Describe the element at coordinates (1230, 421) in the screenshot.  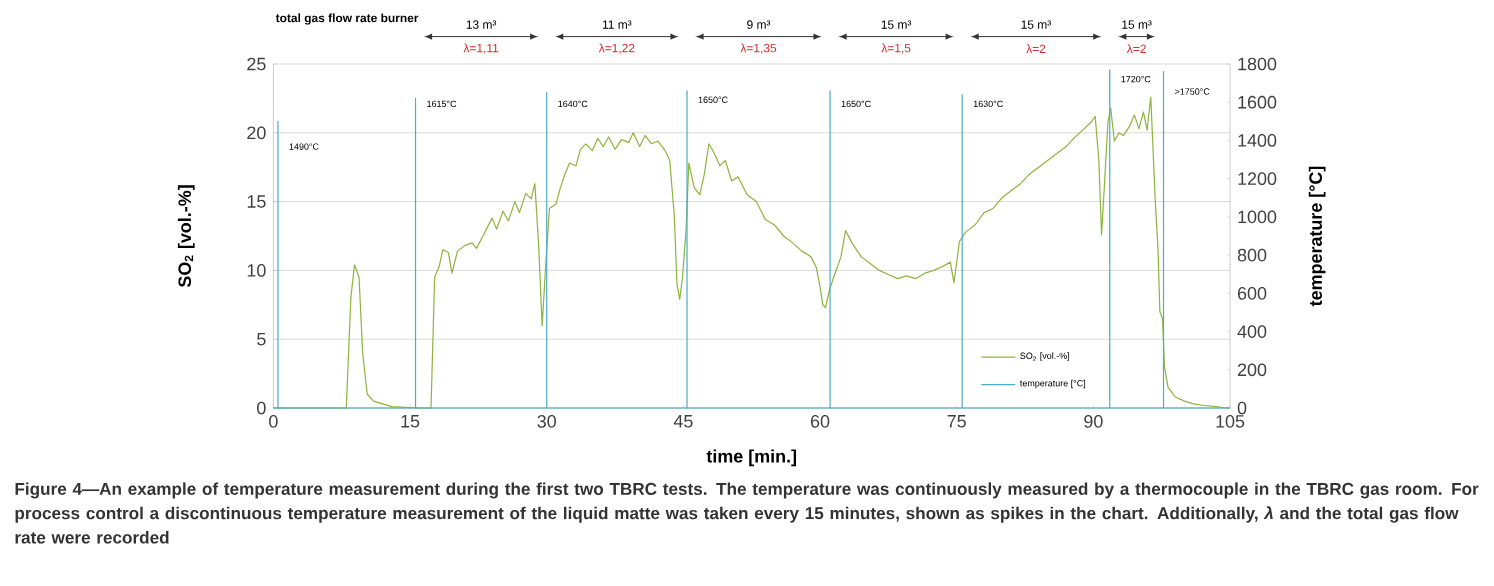
I see `x-tick-label: 105` at that location.